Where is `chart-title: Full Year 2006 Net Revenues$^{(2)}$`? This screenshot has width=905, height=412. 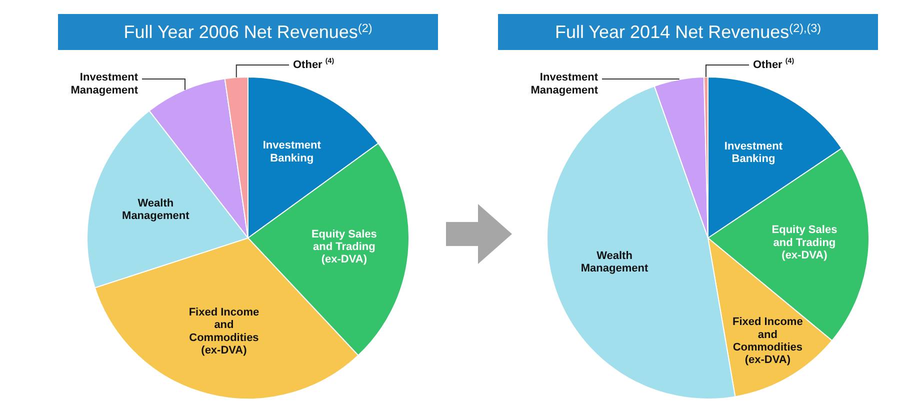 chart-title: Full Year 2006 Net Revenues$^{(2)}$ is located at coordinates (248, 32).